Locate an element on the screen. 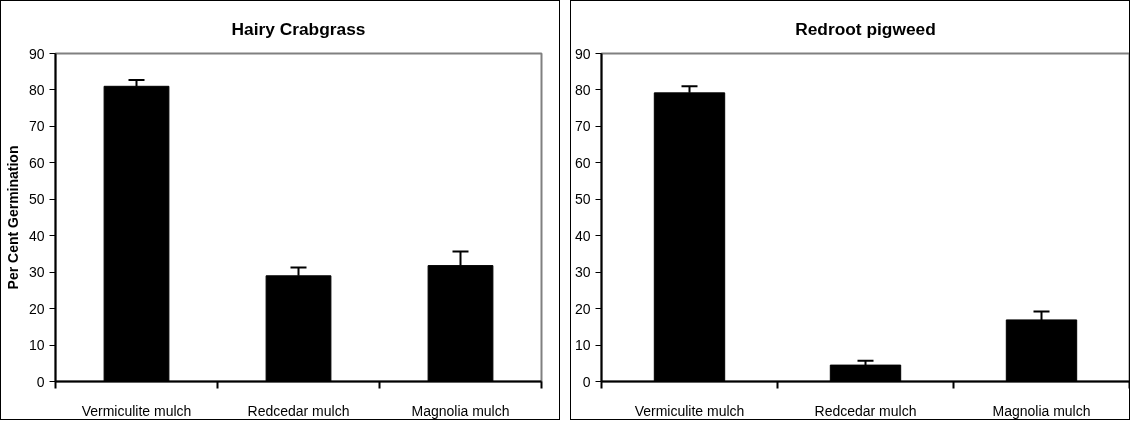 The height and width of the screenshot is (426, 1148). y-axis-title: Per Cent Germination is located at coordinates (12, 217).